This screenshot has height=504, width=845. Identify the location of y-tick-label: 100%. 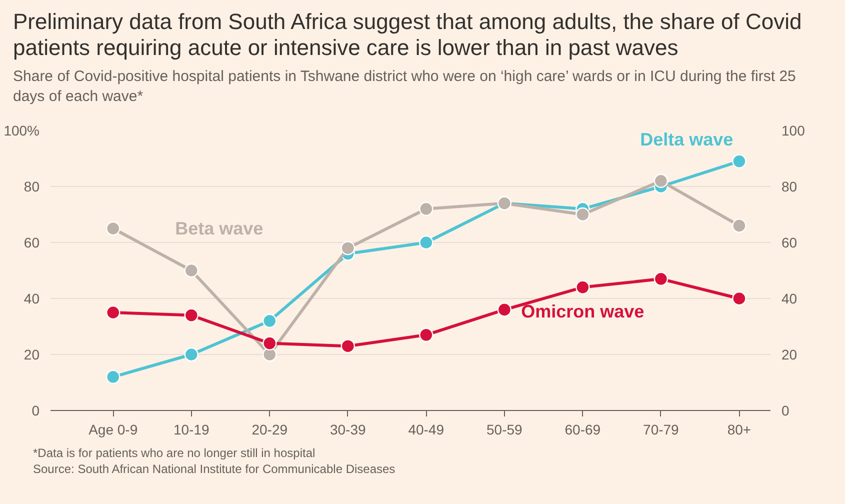
(22, 130).